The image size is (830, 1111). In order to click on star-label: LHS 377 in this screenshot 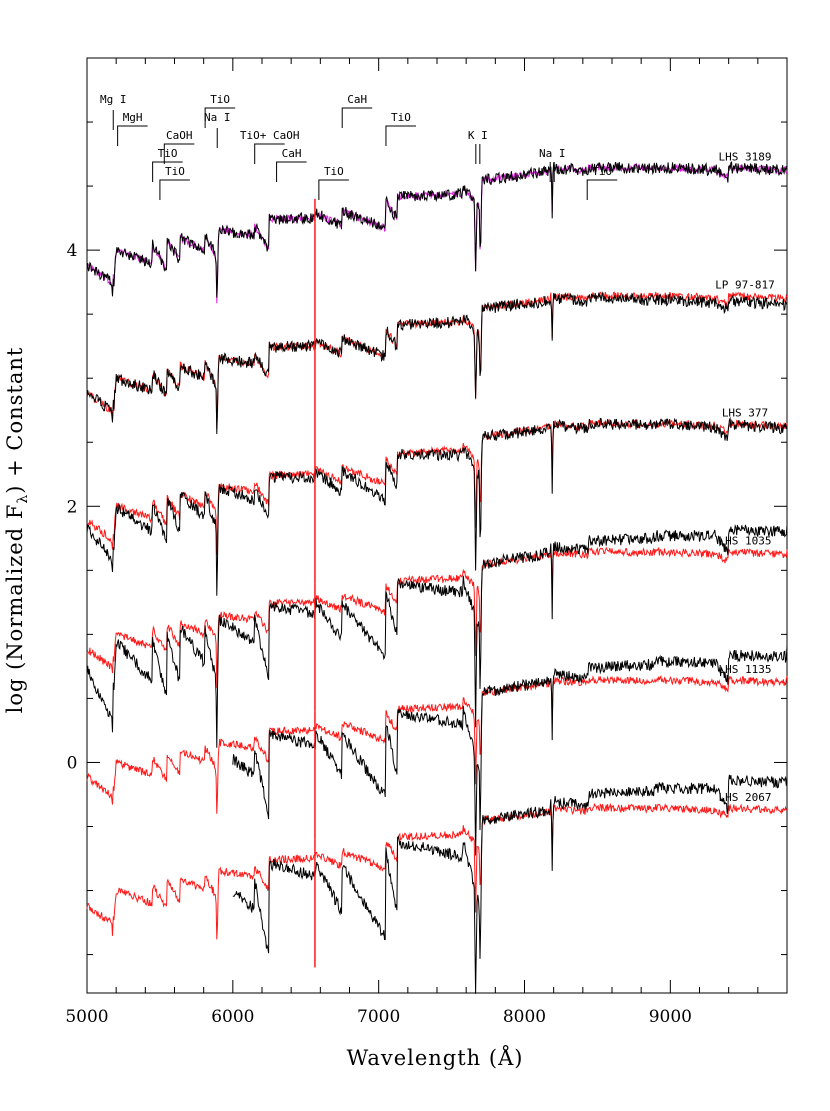, I will do `click(745, 413)`.